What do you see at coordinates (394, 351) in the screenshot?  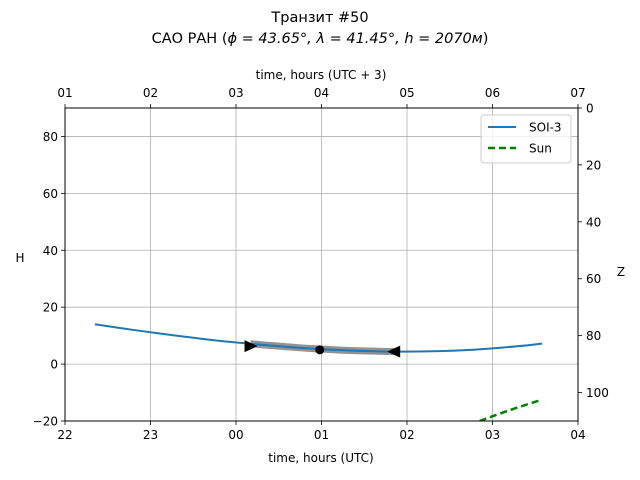 I see `transit-end-marker` at bounding box center [394, 351].